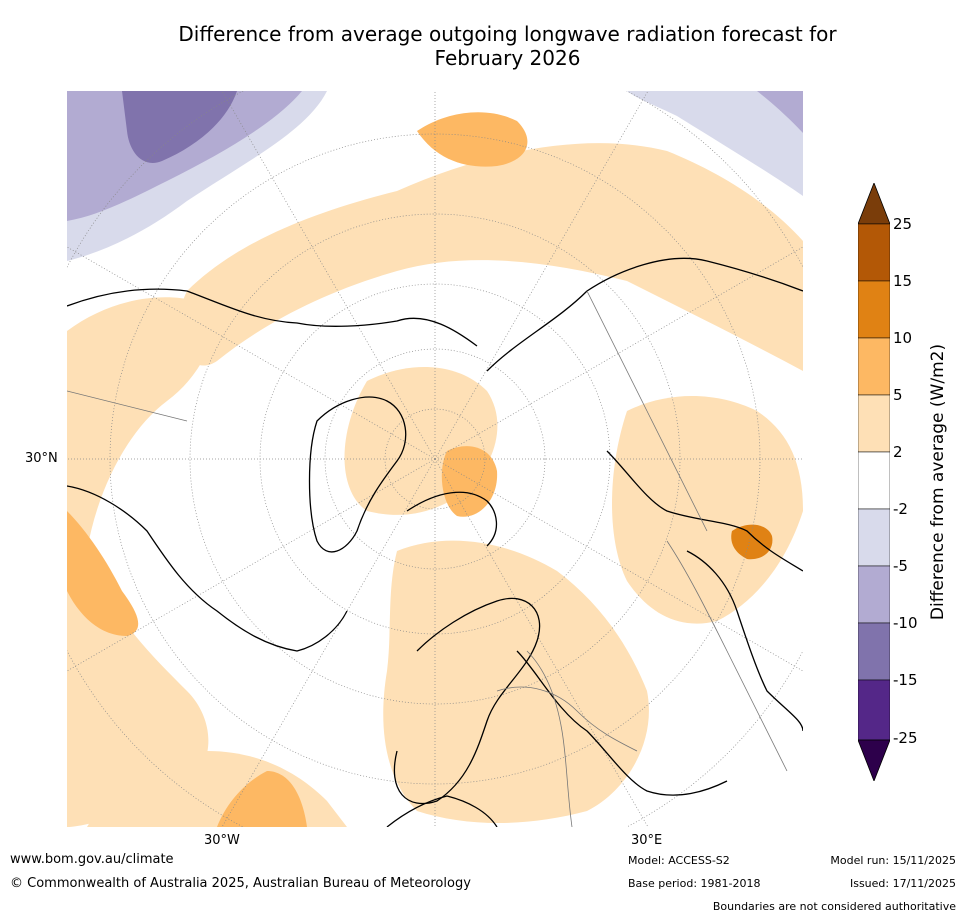  I want to click on colorbar-tick-m15: -15, so click(905, 680).